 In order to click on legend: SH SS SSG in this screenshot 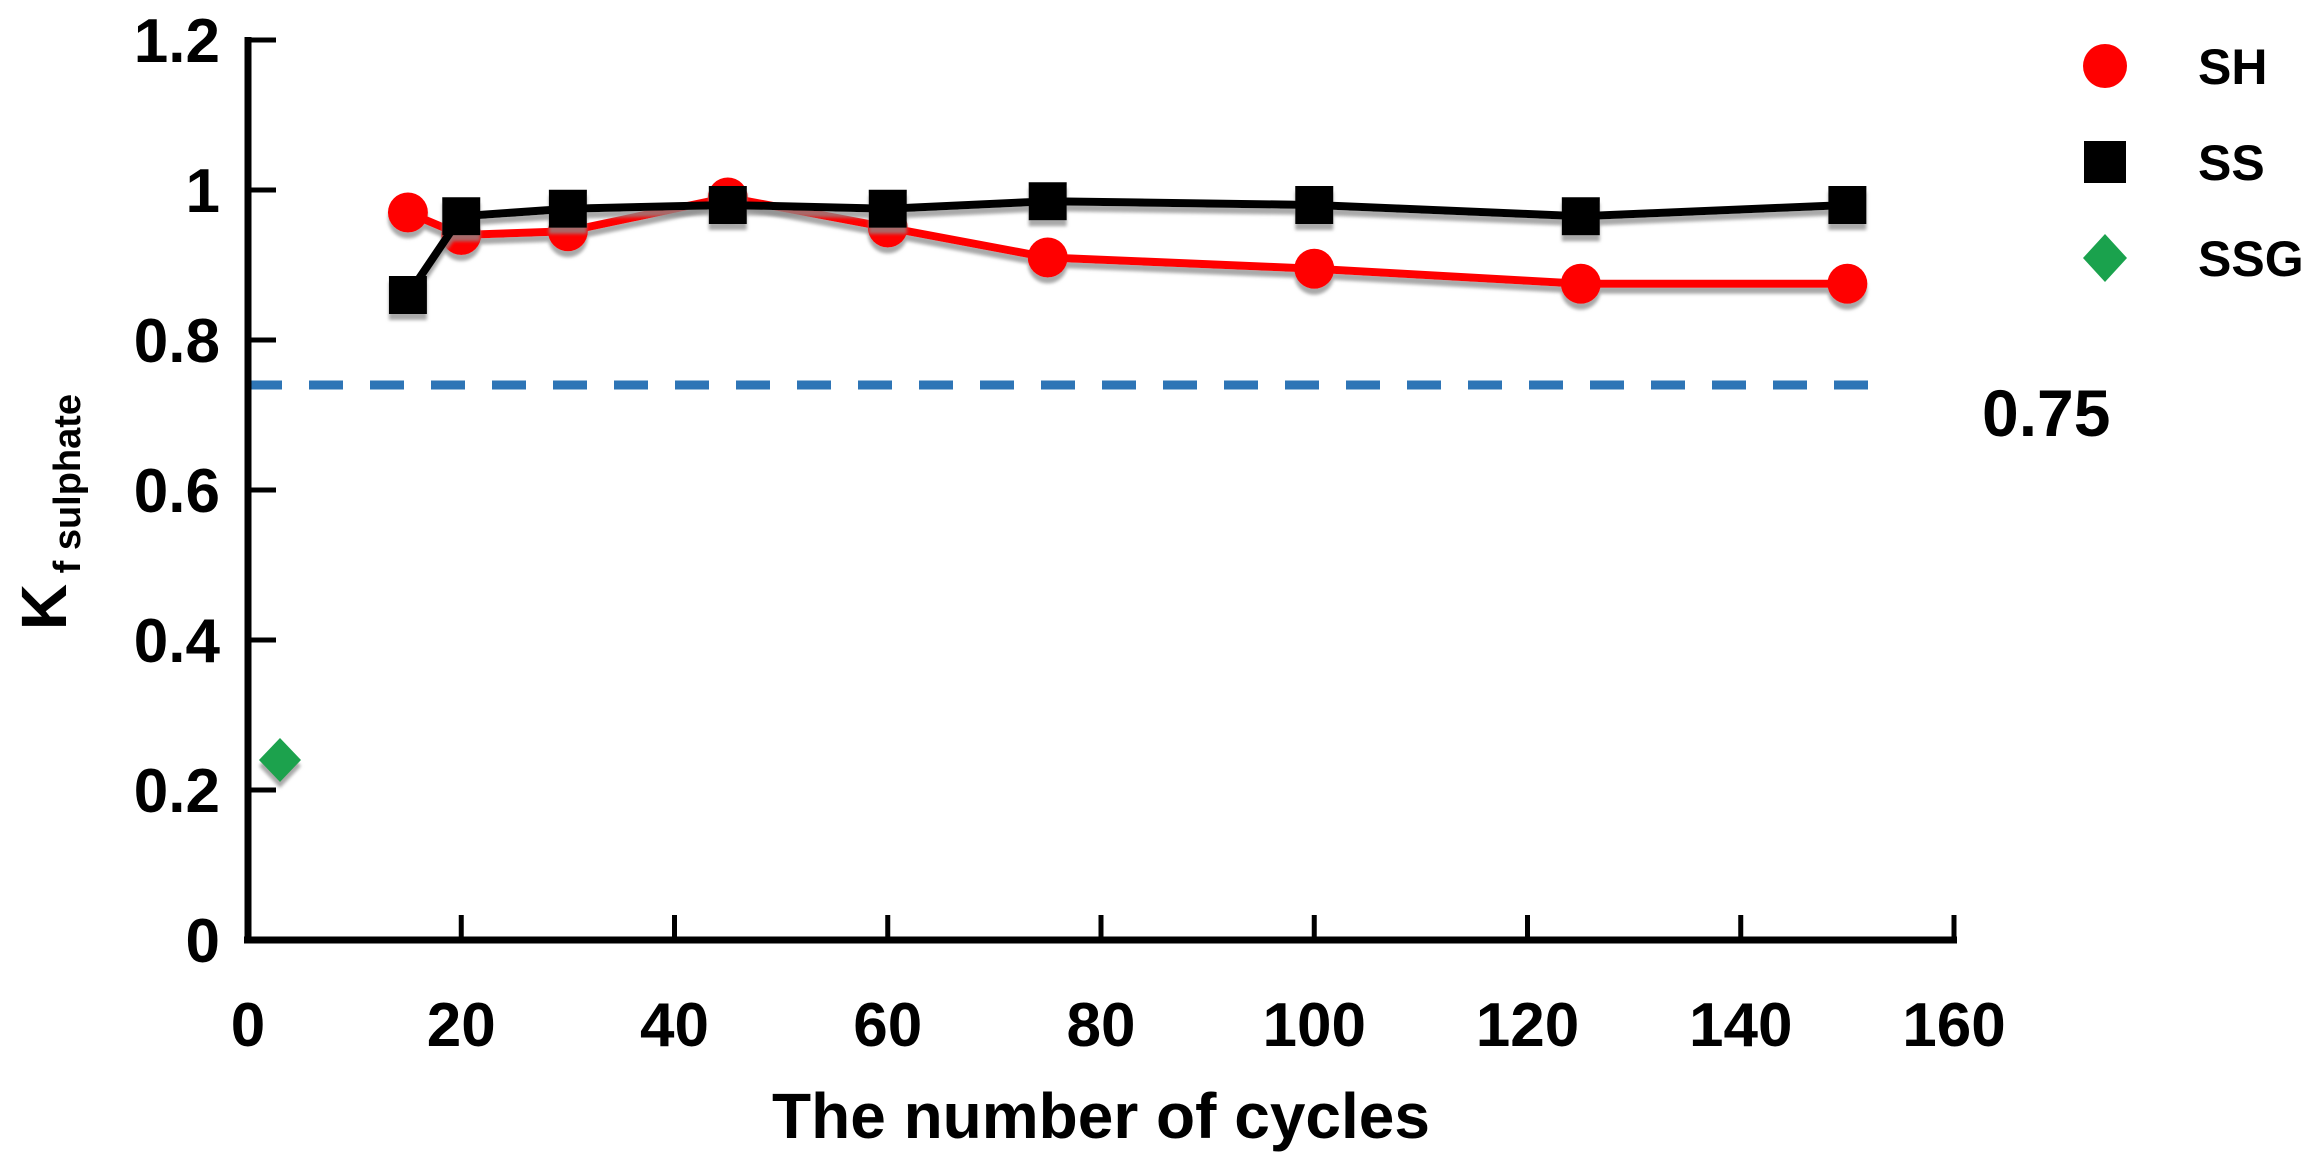, I will do `click(2166, 163)`.